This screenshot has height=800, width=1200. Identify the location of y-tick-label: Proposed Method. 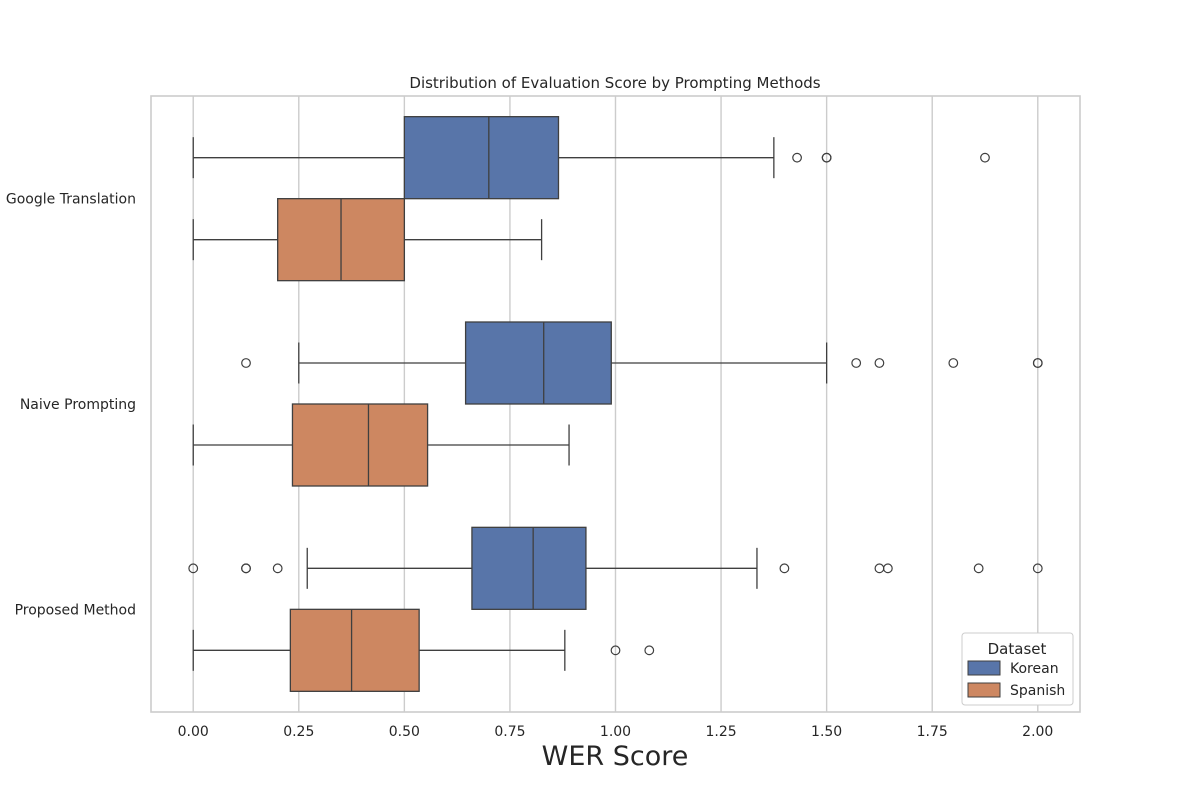
(75, 610).